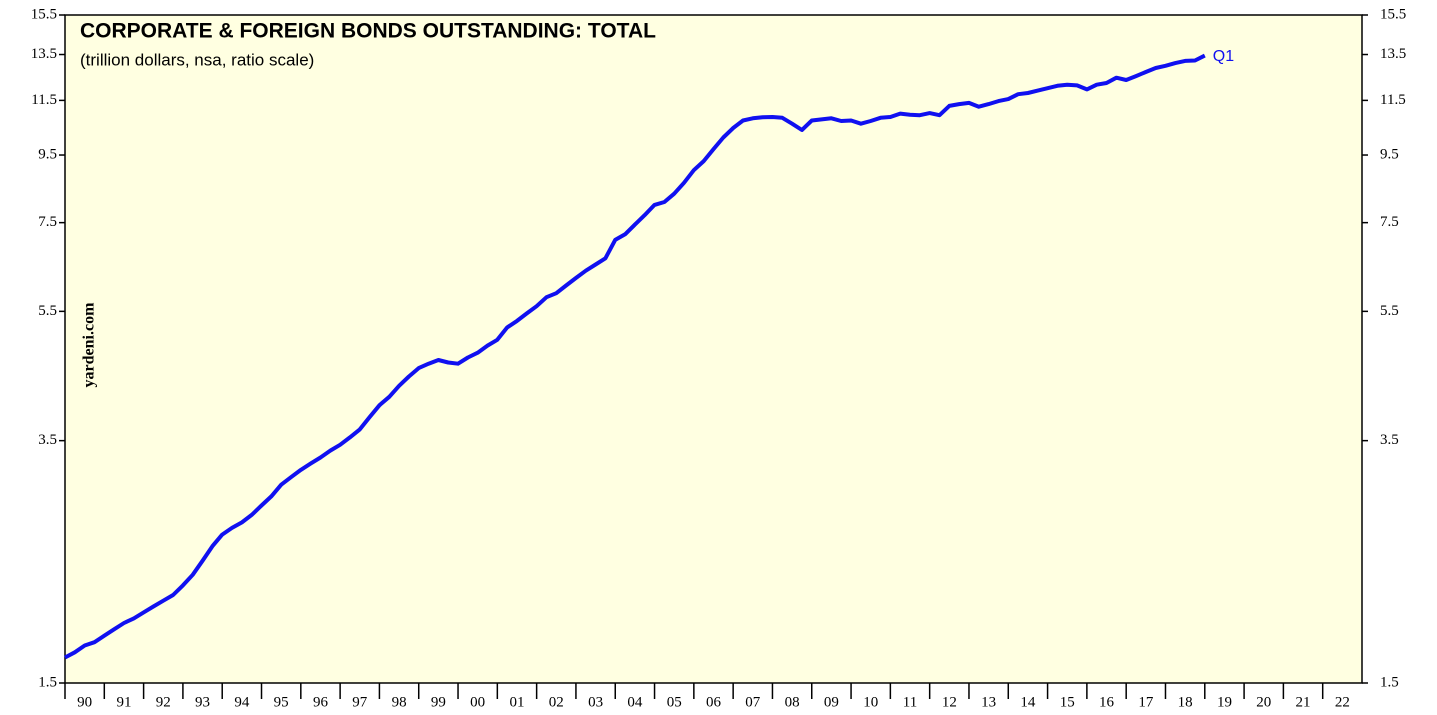 The height and width of the screenshot is (715, 1437). What do you see at coordinates (84, 702) in the screenshot?
I see `x-tick-label: 90` at bounding box center [84, 702].